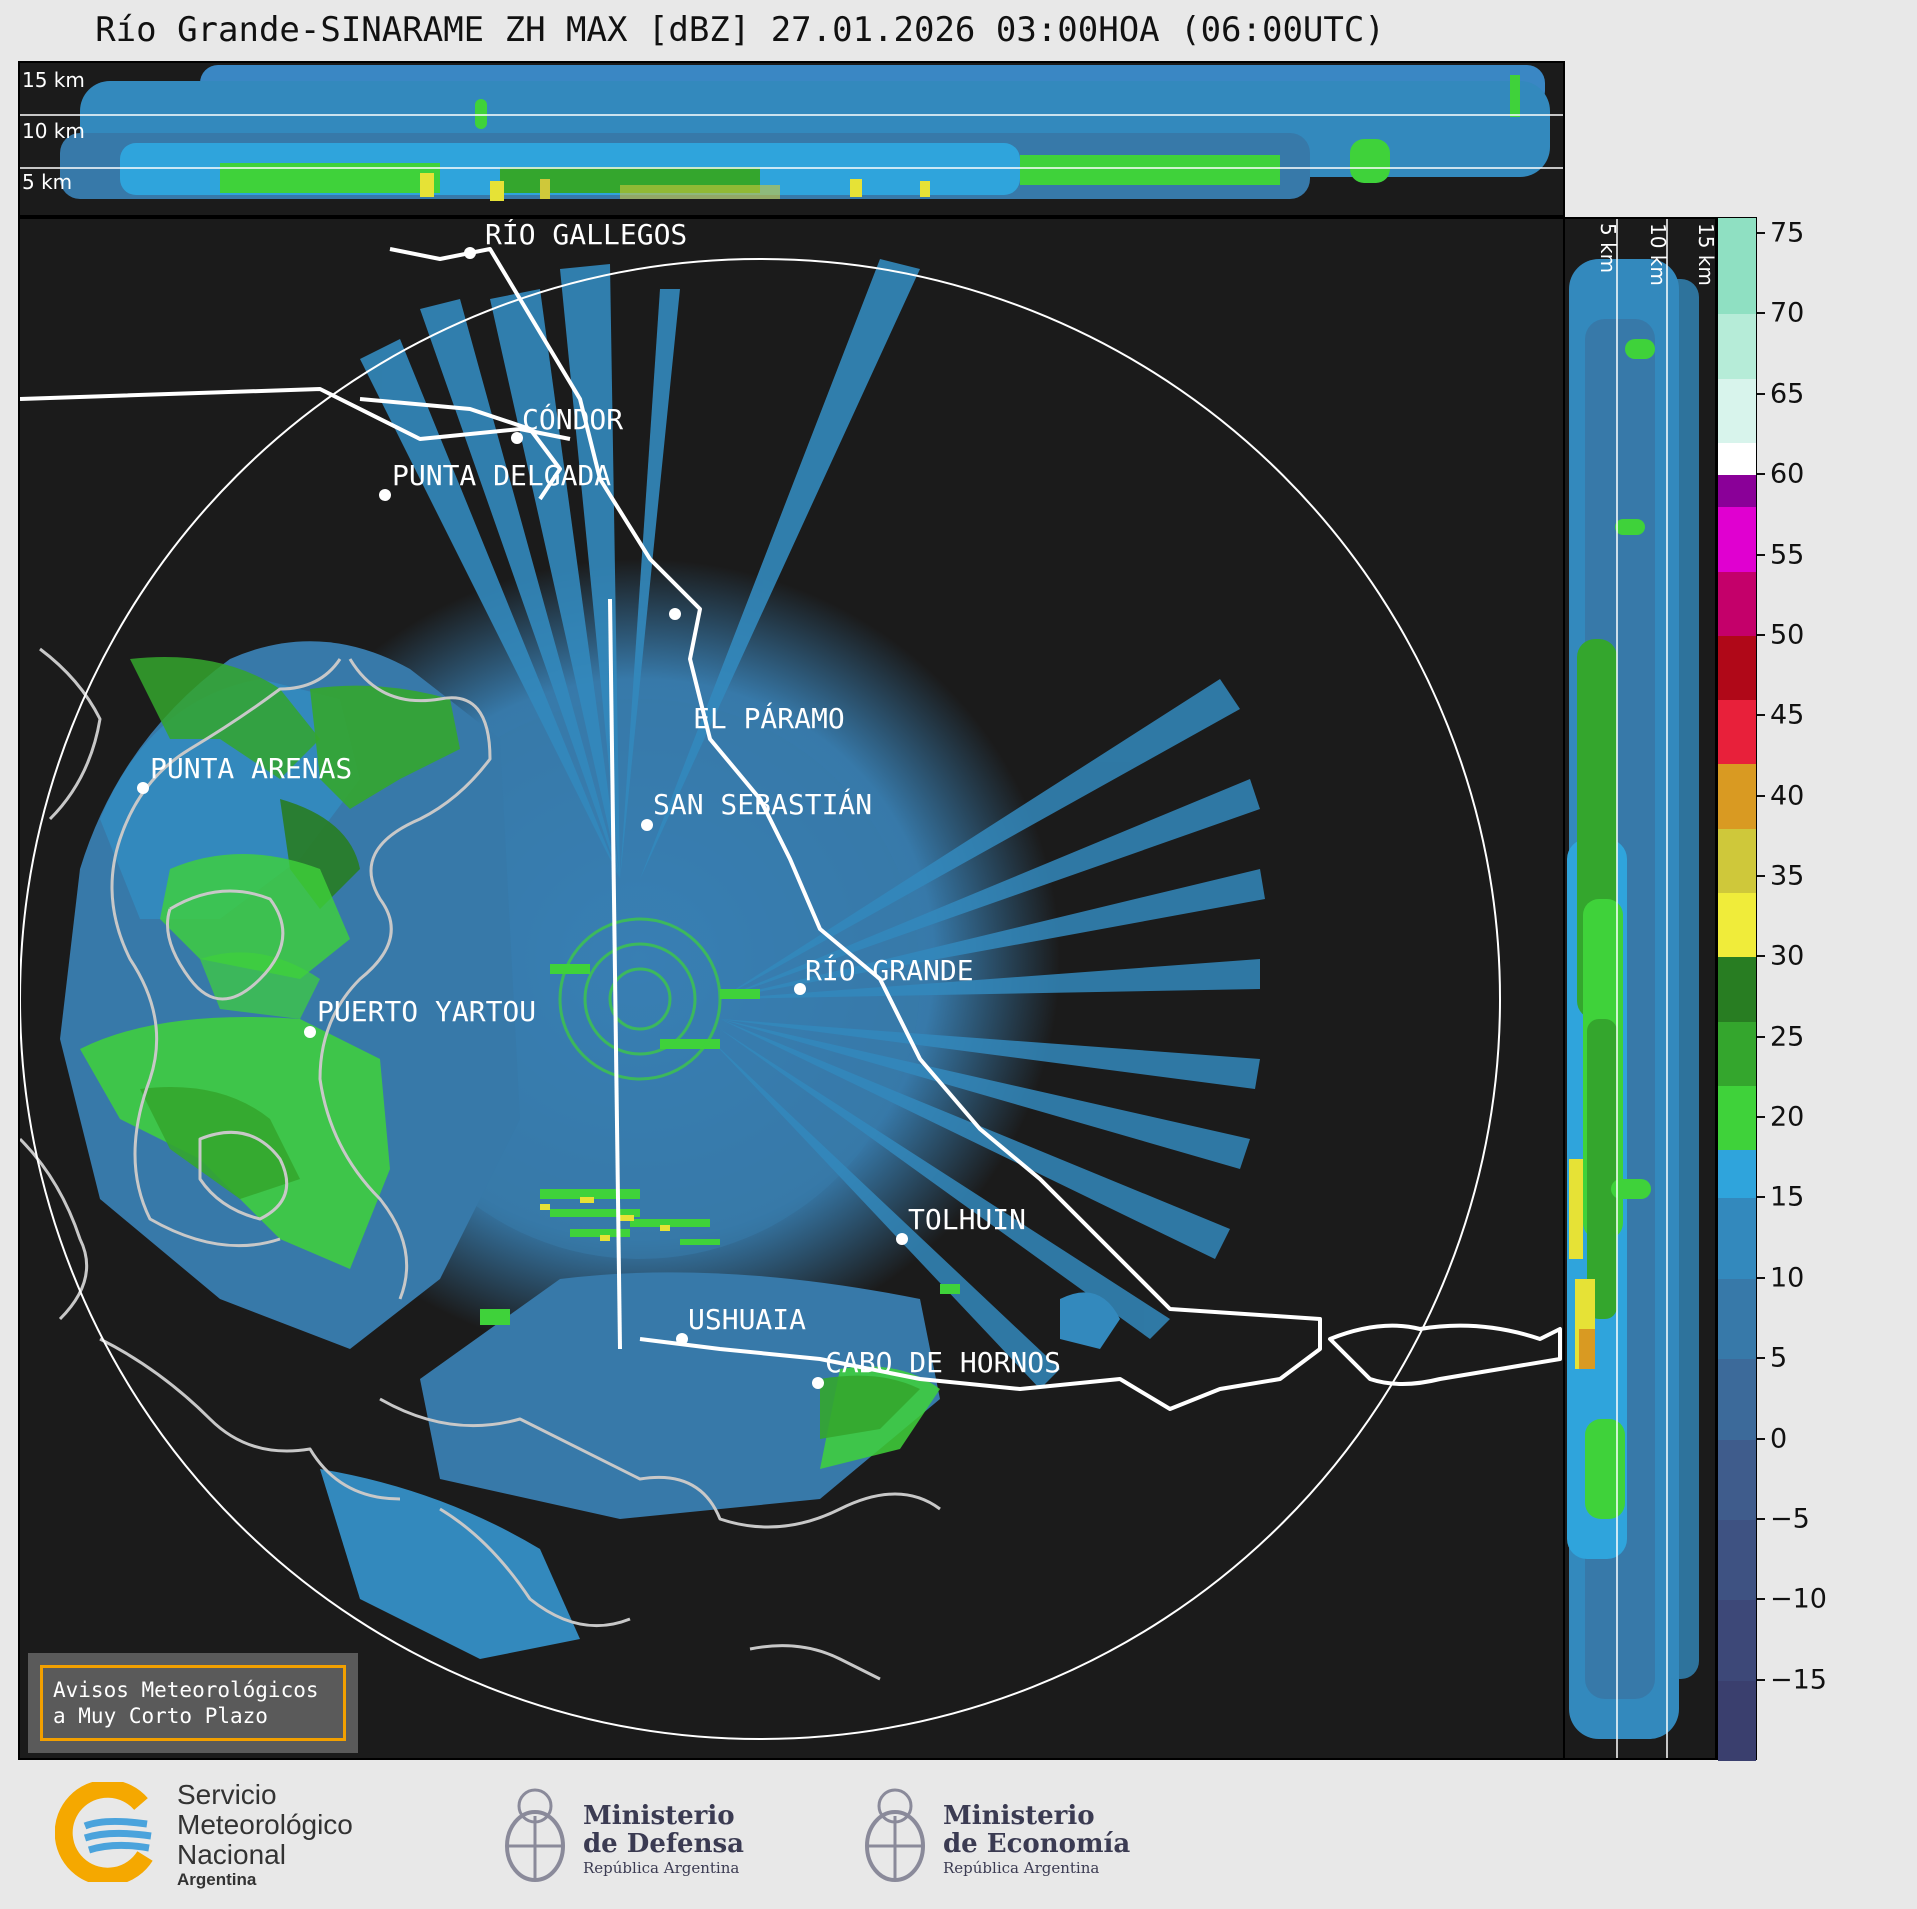 This screenshot has height=1909, width=1917. Describe the element at coordinates (385, 495) in the screenshot. I see `marker-punta-delgada` at that location.